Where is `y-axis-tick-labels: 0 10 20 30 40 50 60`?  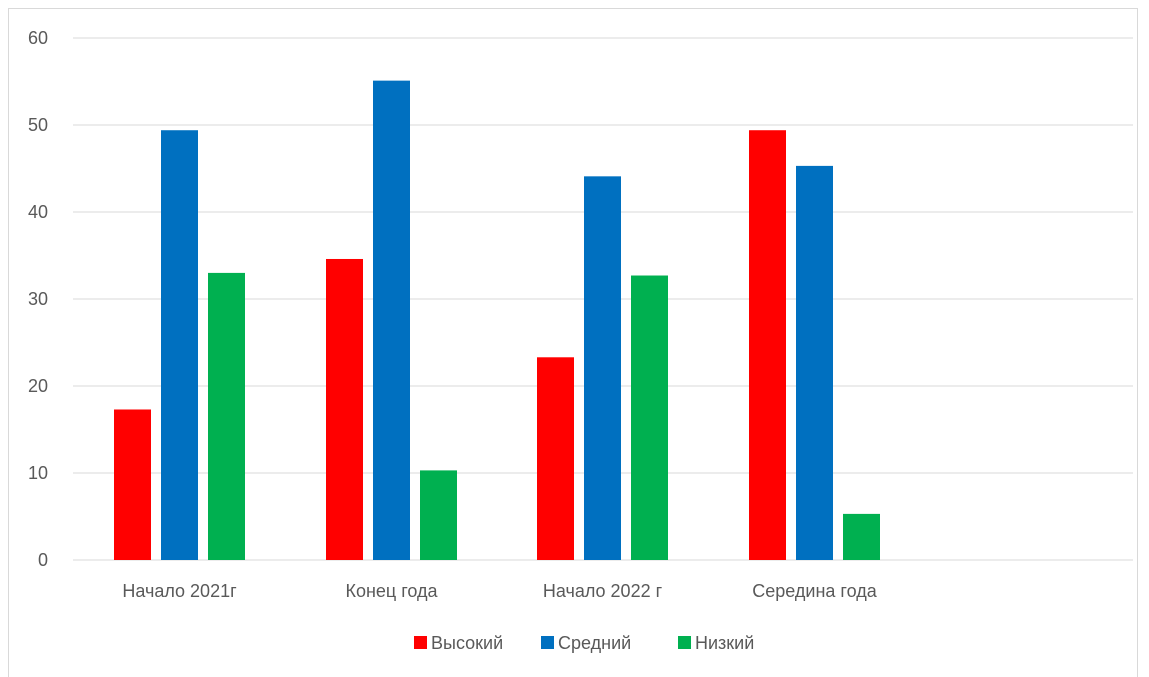 y-axis-tick-labels: 0 10 20 30 40 50 60 is located at coordinates (38, 299).